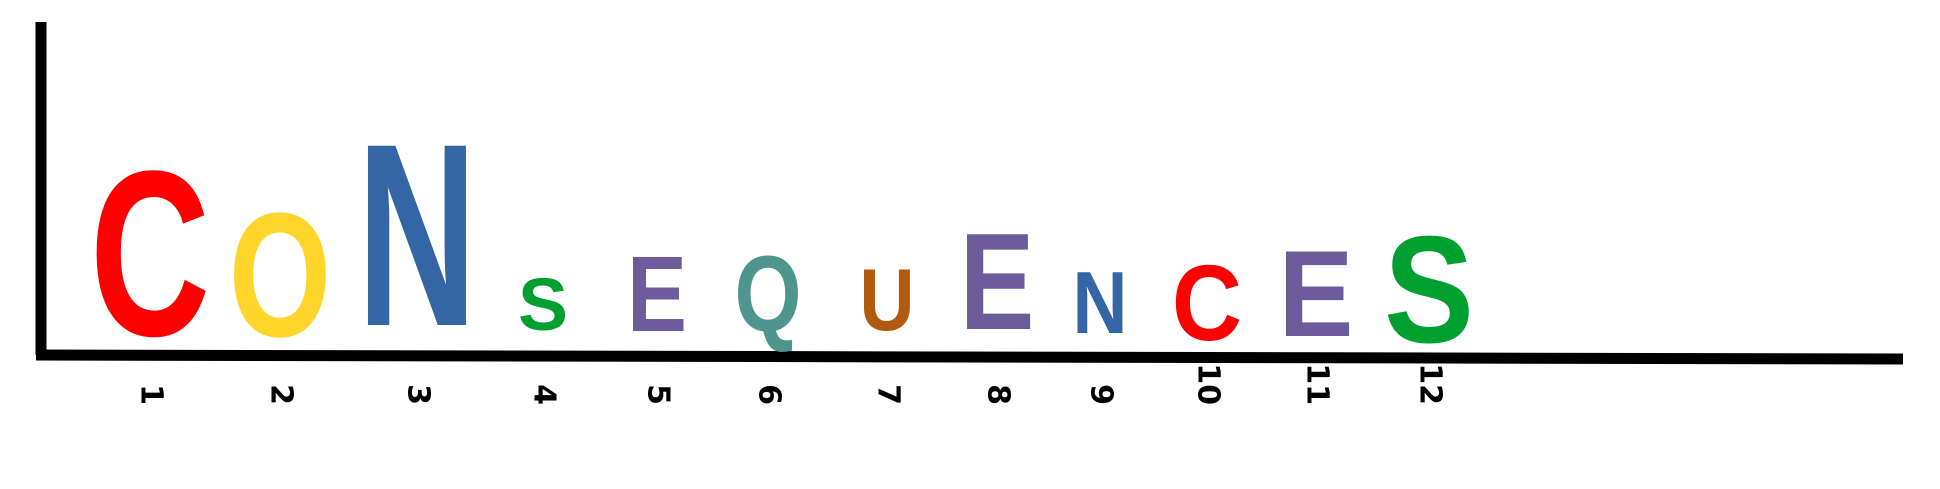 The image size is (1940, 489). I want to click on logo-letter-12: S, so click(1429, 289).